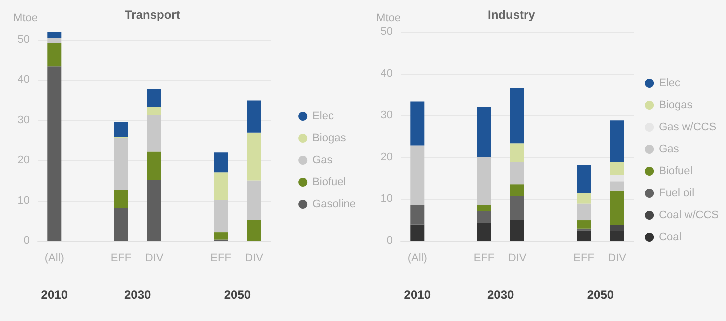 This screenshot has height=321, width=726. Describe the element at coordinates (689, 216) in the screenshot. I see `legend-label: Coal w/CCS` at that location.